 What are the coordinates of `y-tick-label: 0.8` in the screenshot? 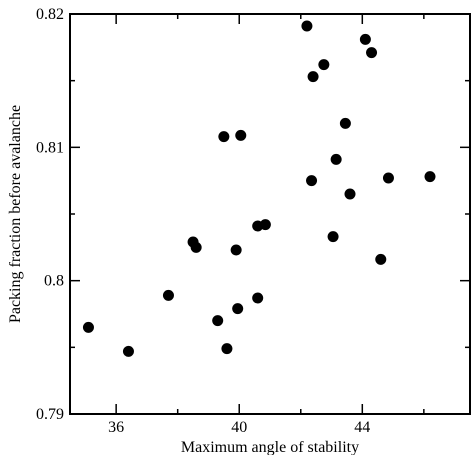 It's located at (54, 281).